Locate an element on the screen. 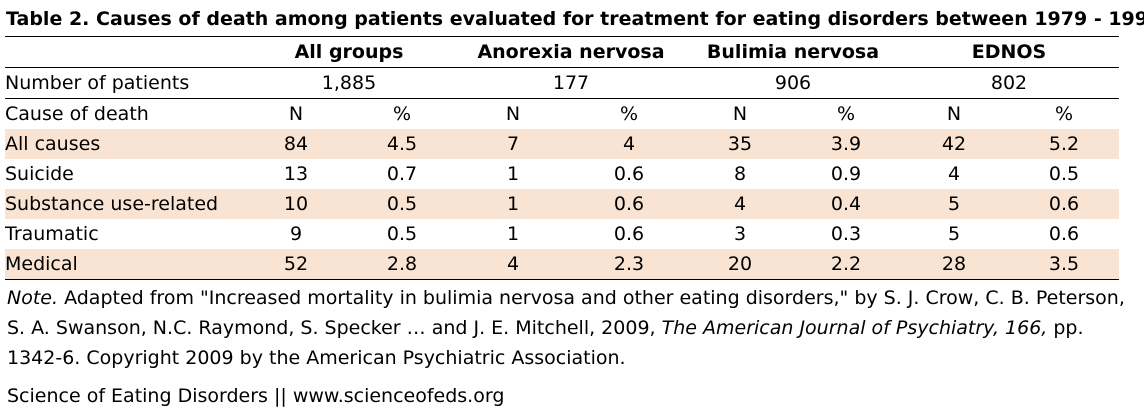  note-journal: The American Journal of Psychiatry, 166, is located at coordinates (854, 328).